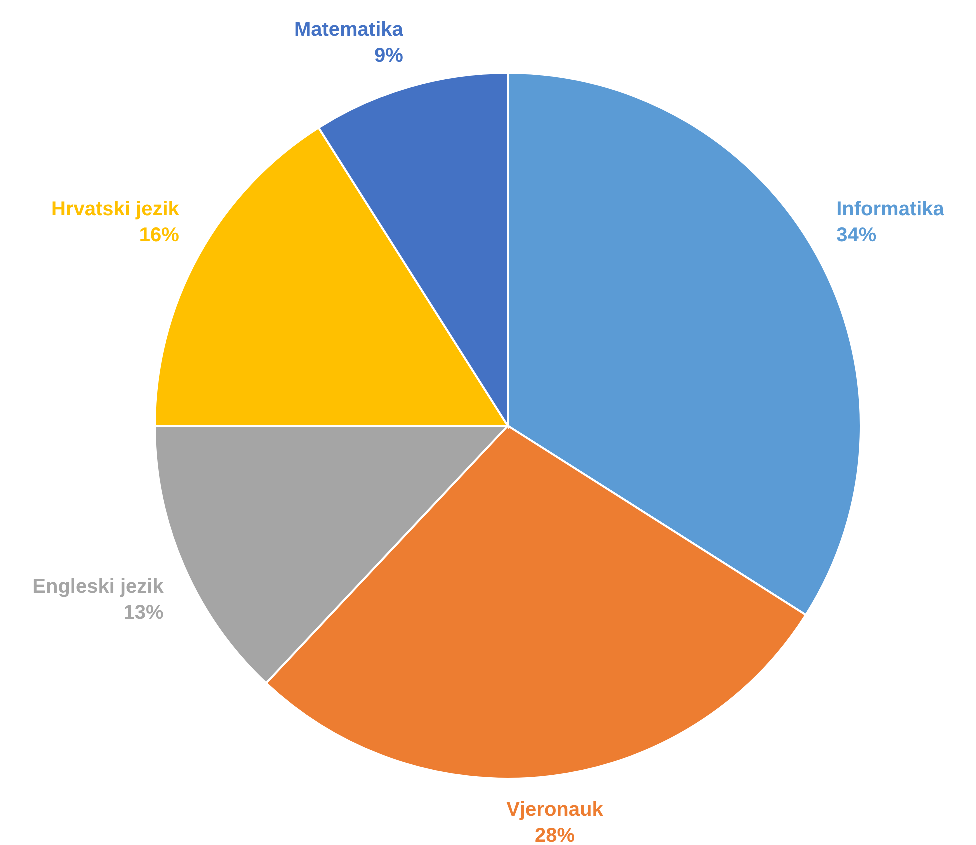 Image resolution: width=976 pixels, height=845 pixels. What do you see at coordinates (555, 835) in the screenshot?
I see `data-label: 28%` at bounding box center [555, 835].